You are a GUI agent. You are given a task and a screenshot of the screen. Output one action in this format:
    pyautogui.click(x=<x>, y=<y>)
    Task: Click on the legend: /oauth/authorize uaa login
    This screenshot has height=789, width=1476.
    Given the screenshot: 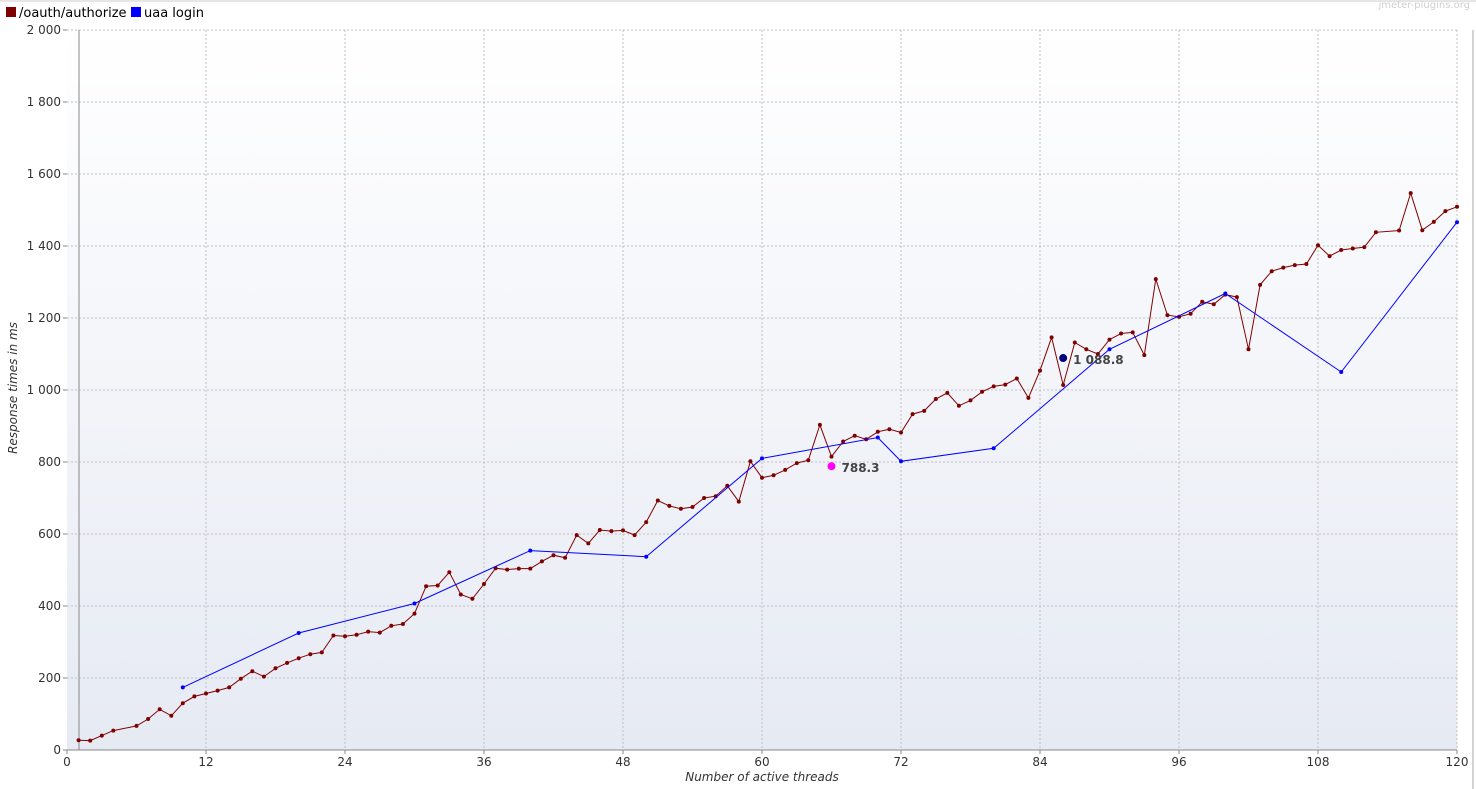 What is the action you would take?
    pyautogui.click(x=105, y=13)
    